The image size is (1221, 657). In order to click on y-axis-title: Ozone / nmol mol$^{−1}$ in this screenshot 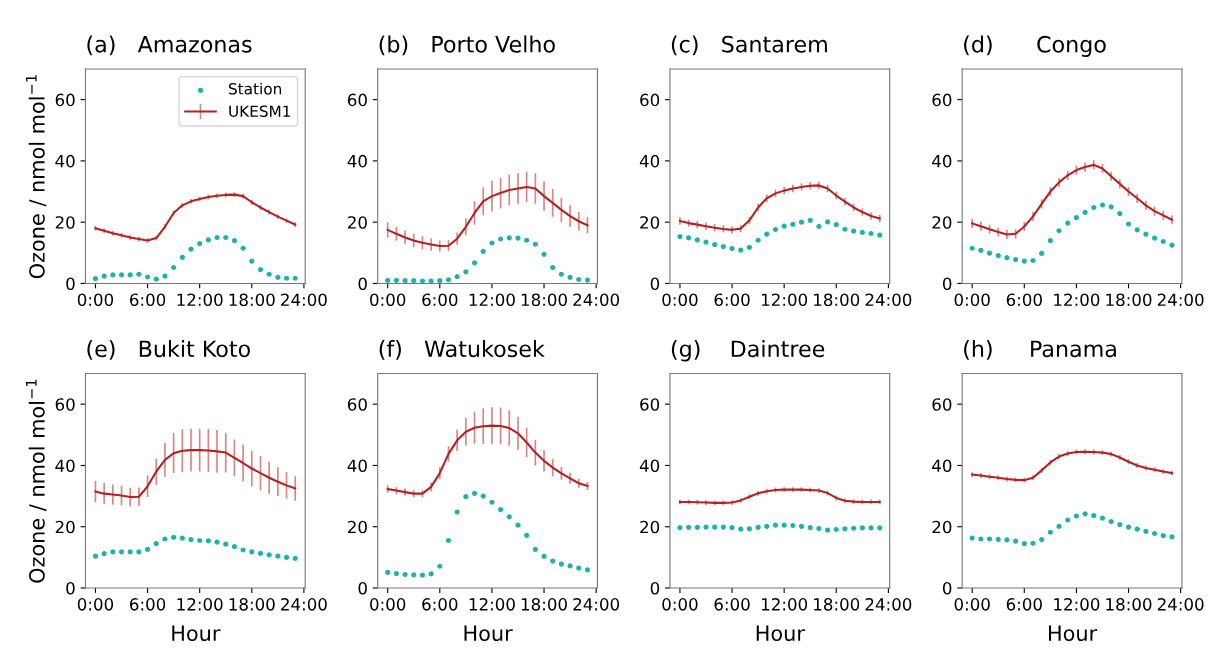, I will do `click(36, 481)`.